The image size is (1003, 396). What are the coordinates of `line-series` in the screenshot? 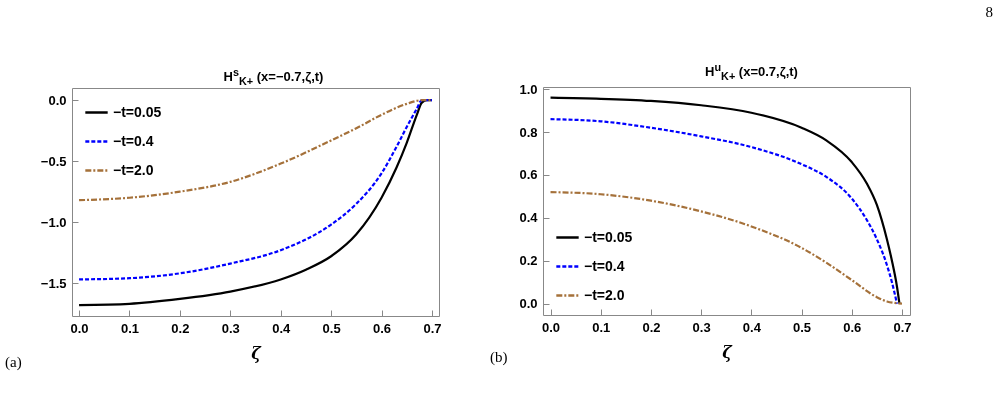 It's located at (726, 248).